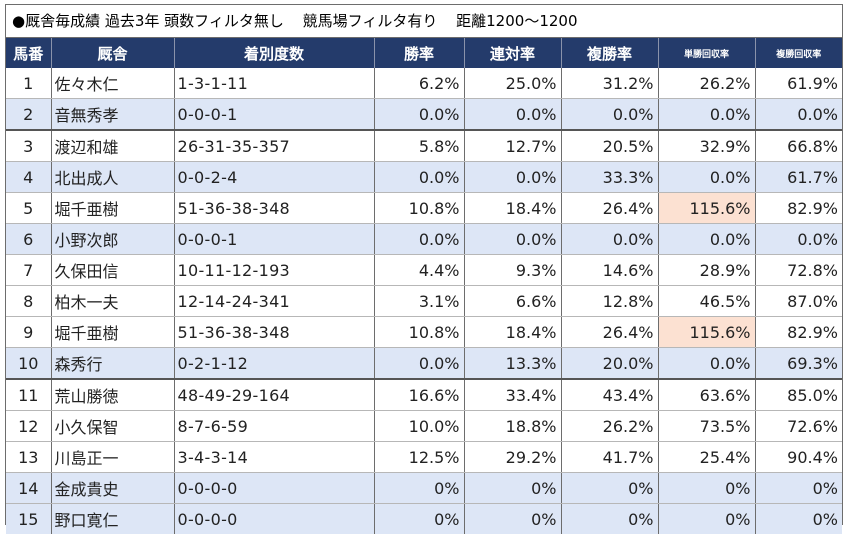  What do you see at coordinates (112, 177) in the screenshot?
I see `stable-name-cell: 北出成人` at bounding box center [112, 177].